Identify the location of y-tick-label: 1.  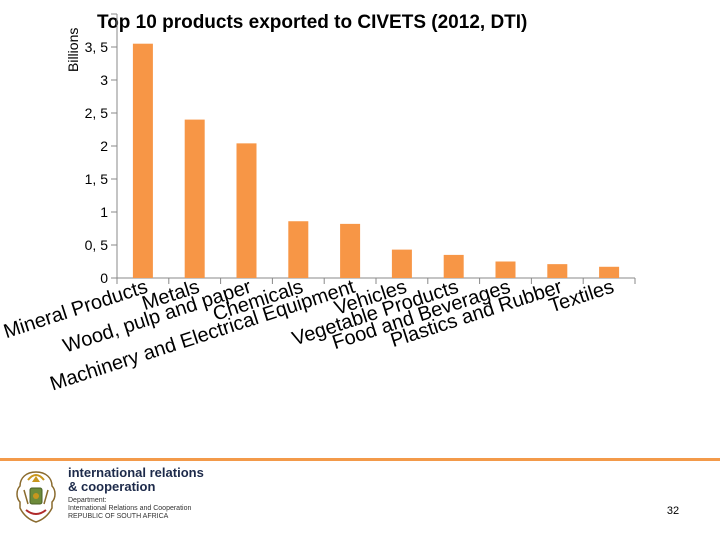
(104, 212).